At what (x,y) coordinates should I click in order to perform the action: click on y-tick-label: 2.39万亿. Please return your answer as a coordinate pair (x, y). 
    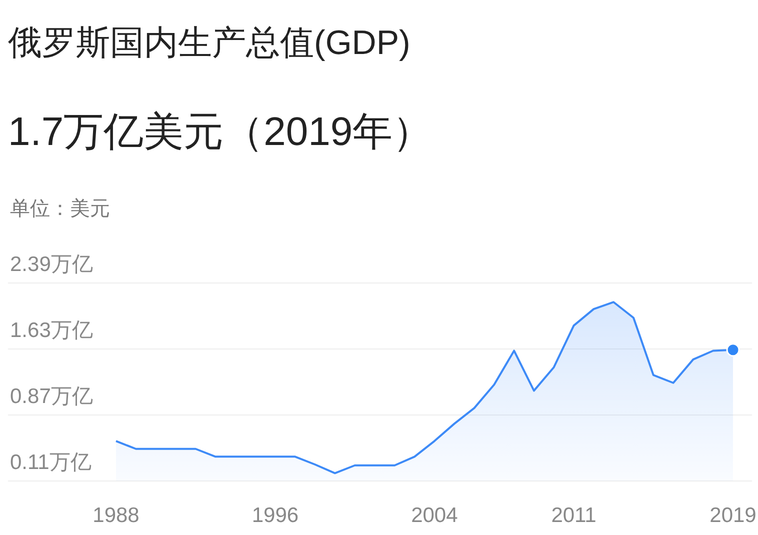
    Looking at the image, I should click on (51, 264).